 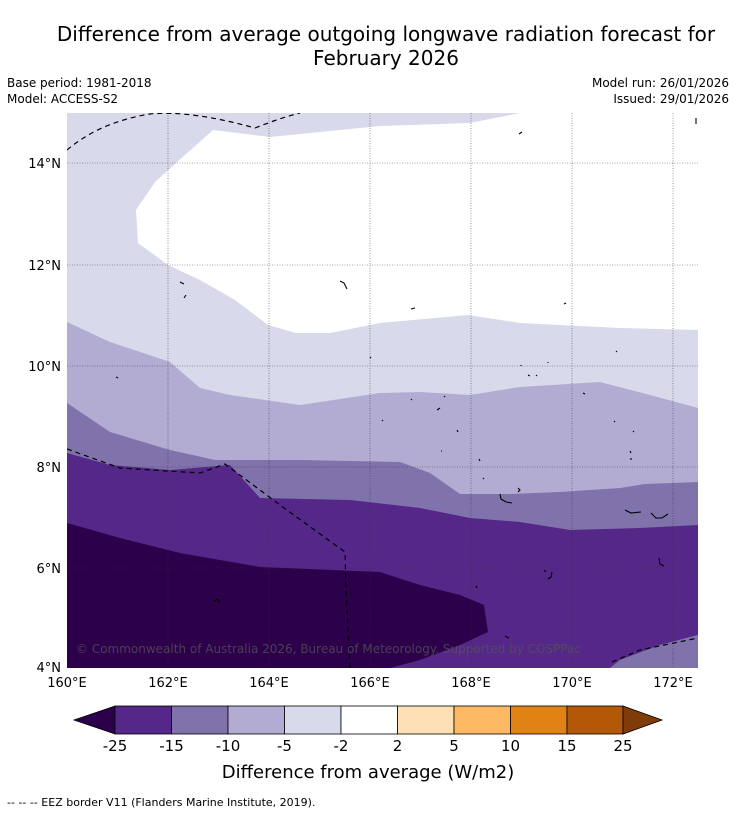 What do you see at coordinates (49, 468) in the screenshot?
I see `lat-label: 8°N` at bounding box center [49, 468].